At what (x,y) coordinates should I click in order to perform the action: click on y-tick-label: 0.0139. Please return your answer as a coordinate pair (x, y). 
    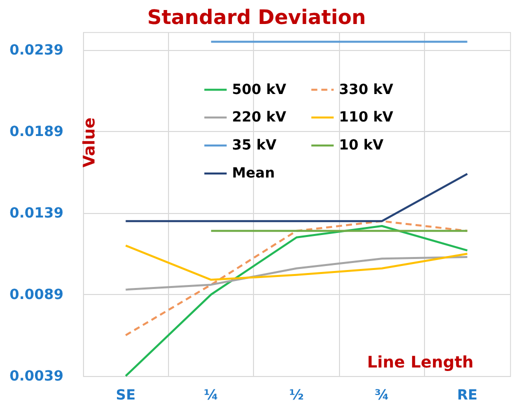
    Looking at the image, I should click on (36, 213).